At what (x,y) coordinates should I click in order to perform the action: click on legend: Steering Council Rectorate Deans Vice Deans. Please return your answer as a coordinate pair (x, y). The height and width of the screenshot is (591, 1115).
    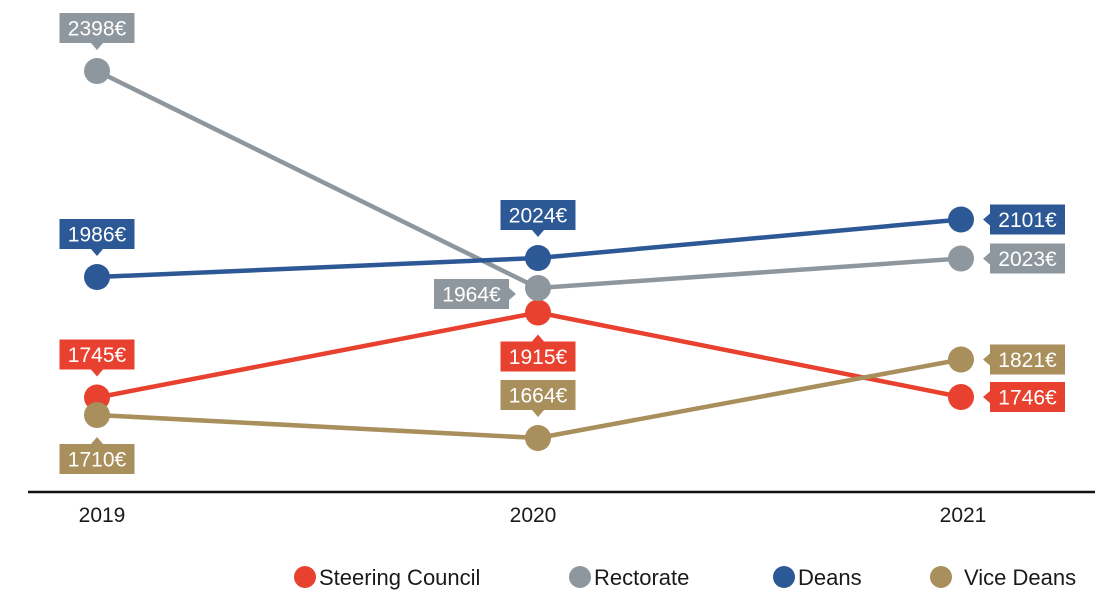
    Looking at the image, I should click on (685, 577).